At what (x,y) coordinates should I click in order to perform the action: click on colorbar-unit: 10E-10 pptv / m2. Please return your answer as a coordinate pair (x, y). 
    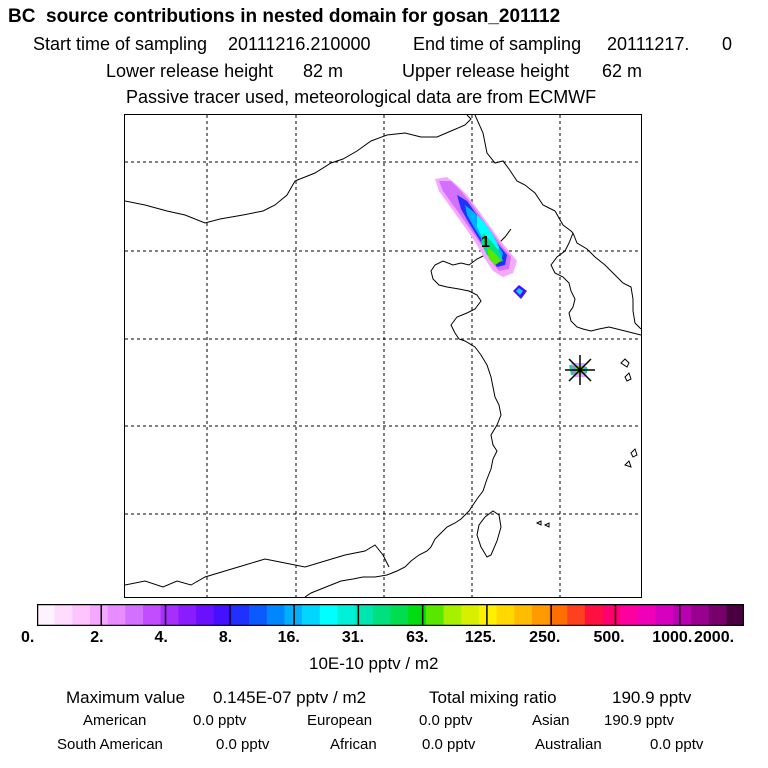
    Looking at the image, I should click on (374, 663).